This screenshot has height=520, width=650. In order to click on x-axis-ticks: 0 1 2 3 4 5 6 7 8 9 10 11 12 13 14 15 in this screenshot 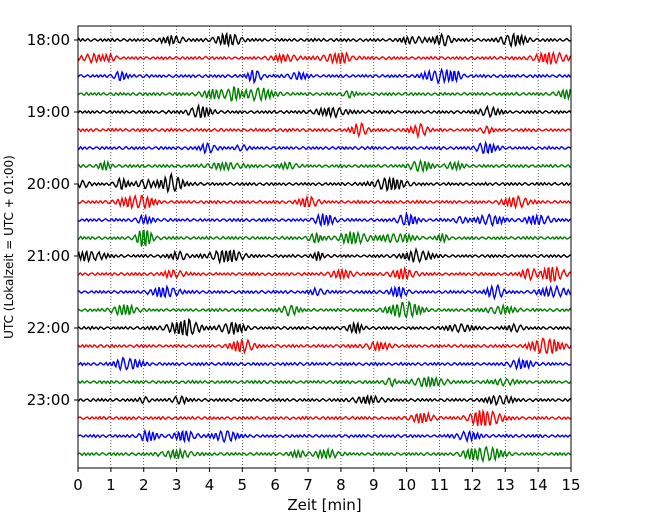, I will do `click(327, 481)`.